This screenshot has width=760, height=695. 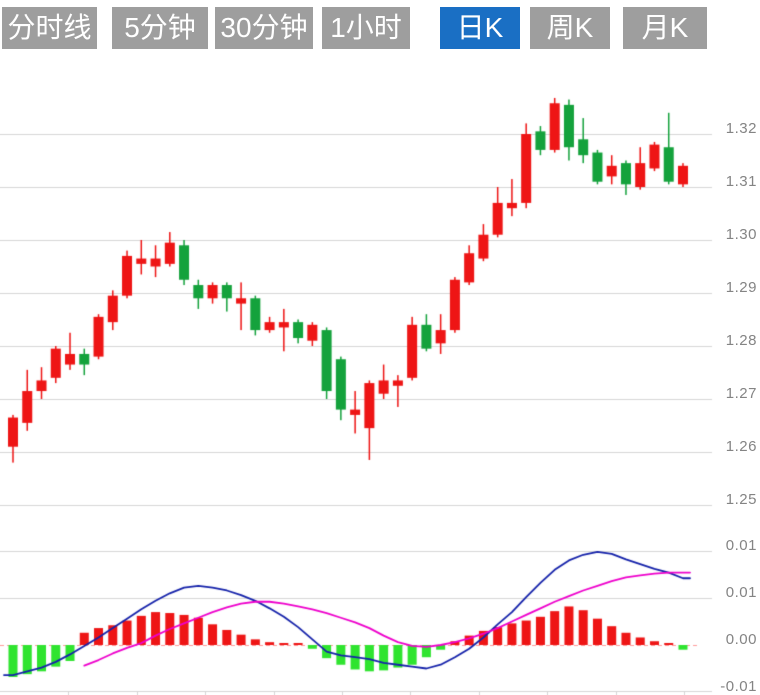 What do you see at coordinates (741, 446) in the screenshot?
I see `price-axis-label: 1.26` at bounding box center [741, 446].